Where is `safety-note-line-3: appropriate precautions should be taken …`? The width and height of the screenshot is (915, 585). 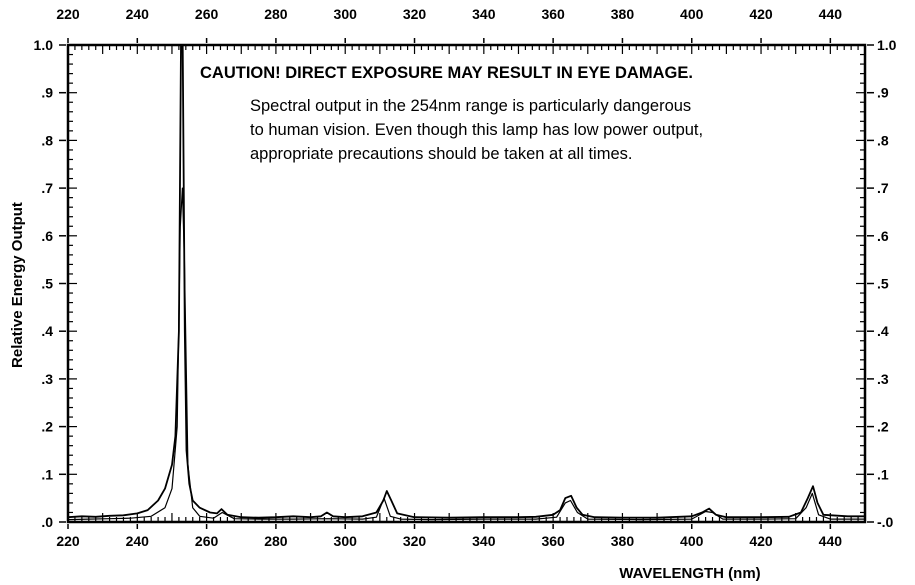
safety-note-line-3: appropriate precautions should be taken … is located at coordinates (441, 154).